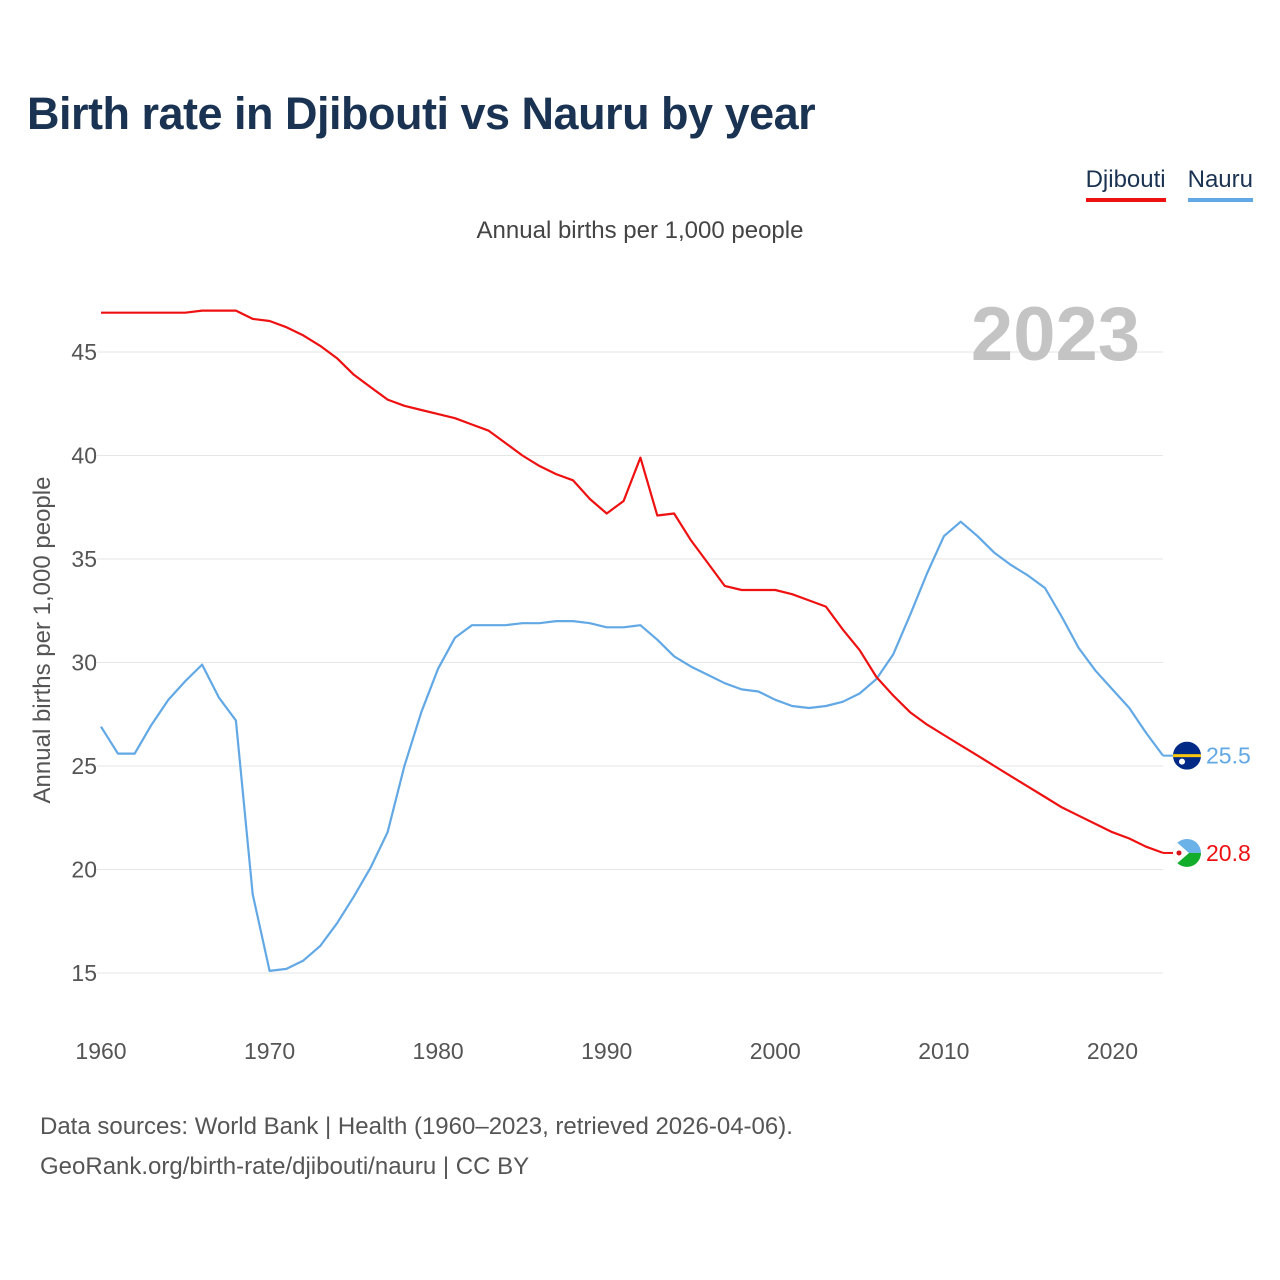  Describe the element at coordinates (100, 1051) in the screenshot. I see `x-tick-label-1960: 1960` at that location.